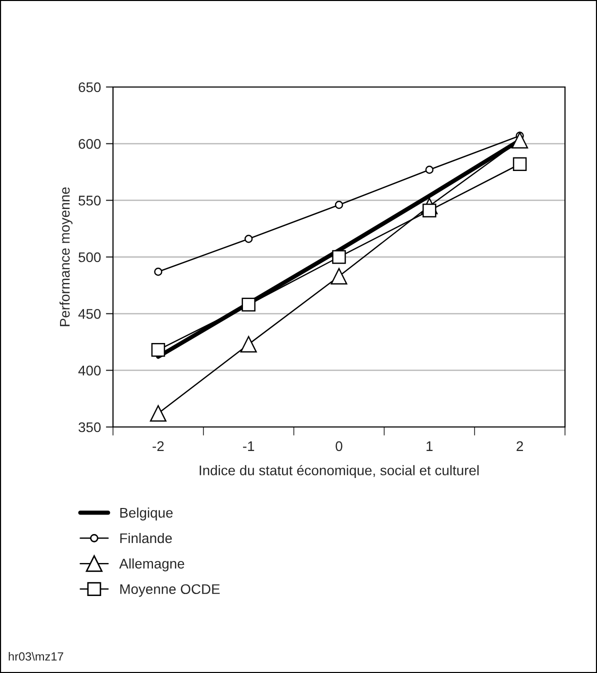  What do you see at coordinates (170, 590) in the screenshot?
I see `legend-label: Moyenne OCDE` at bounding box center [170, 590].